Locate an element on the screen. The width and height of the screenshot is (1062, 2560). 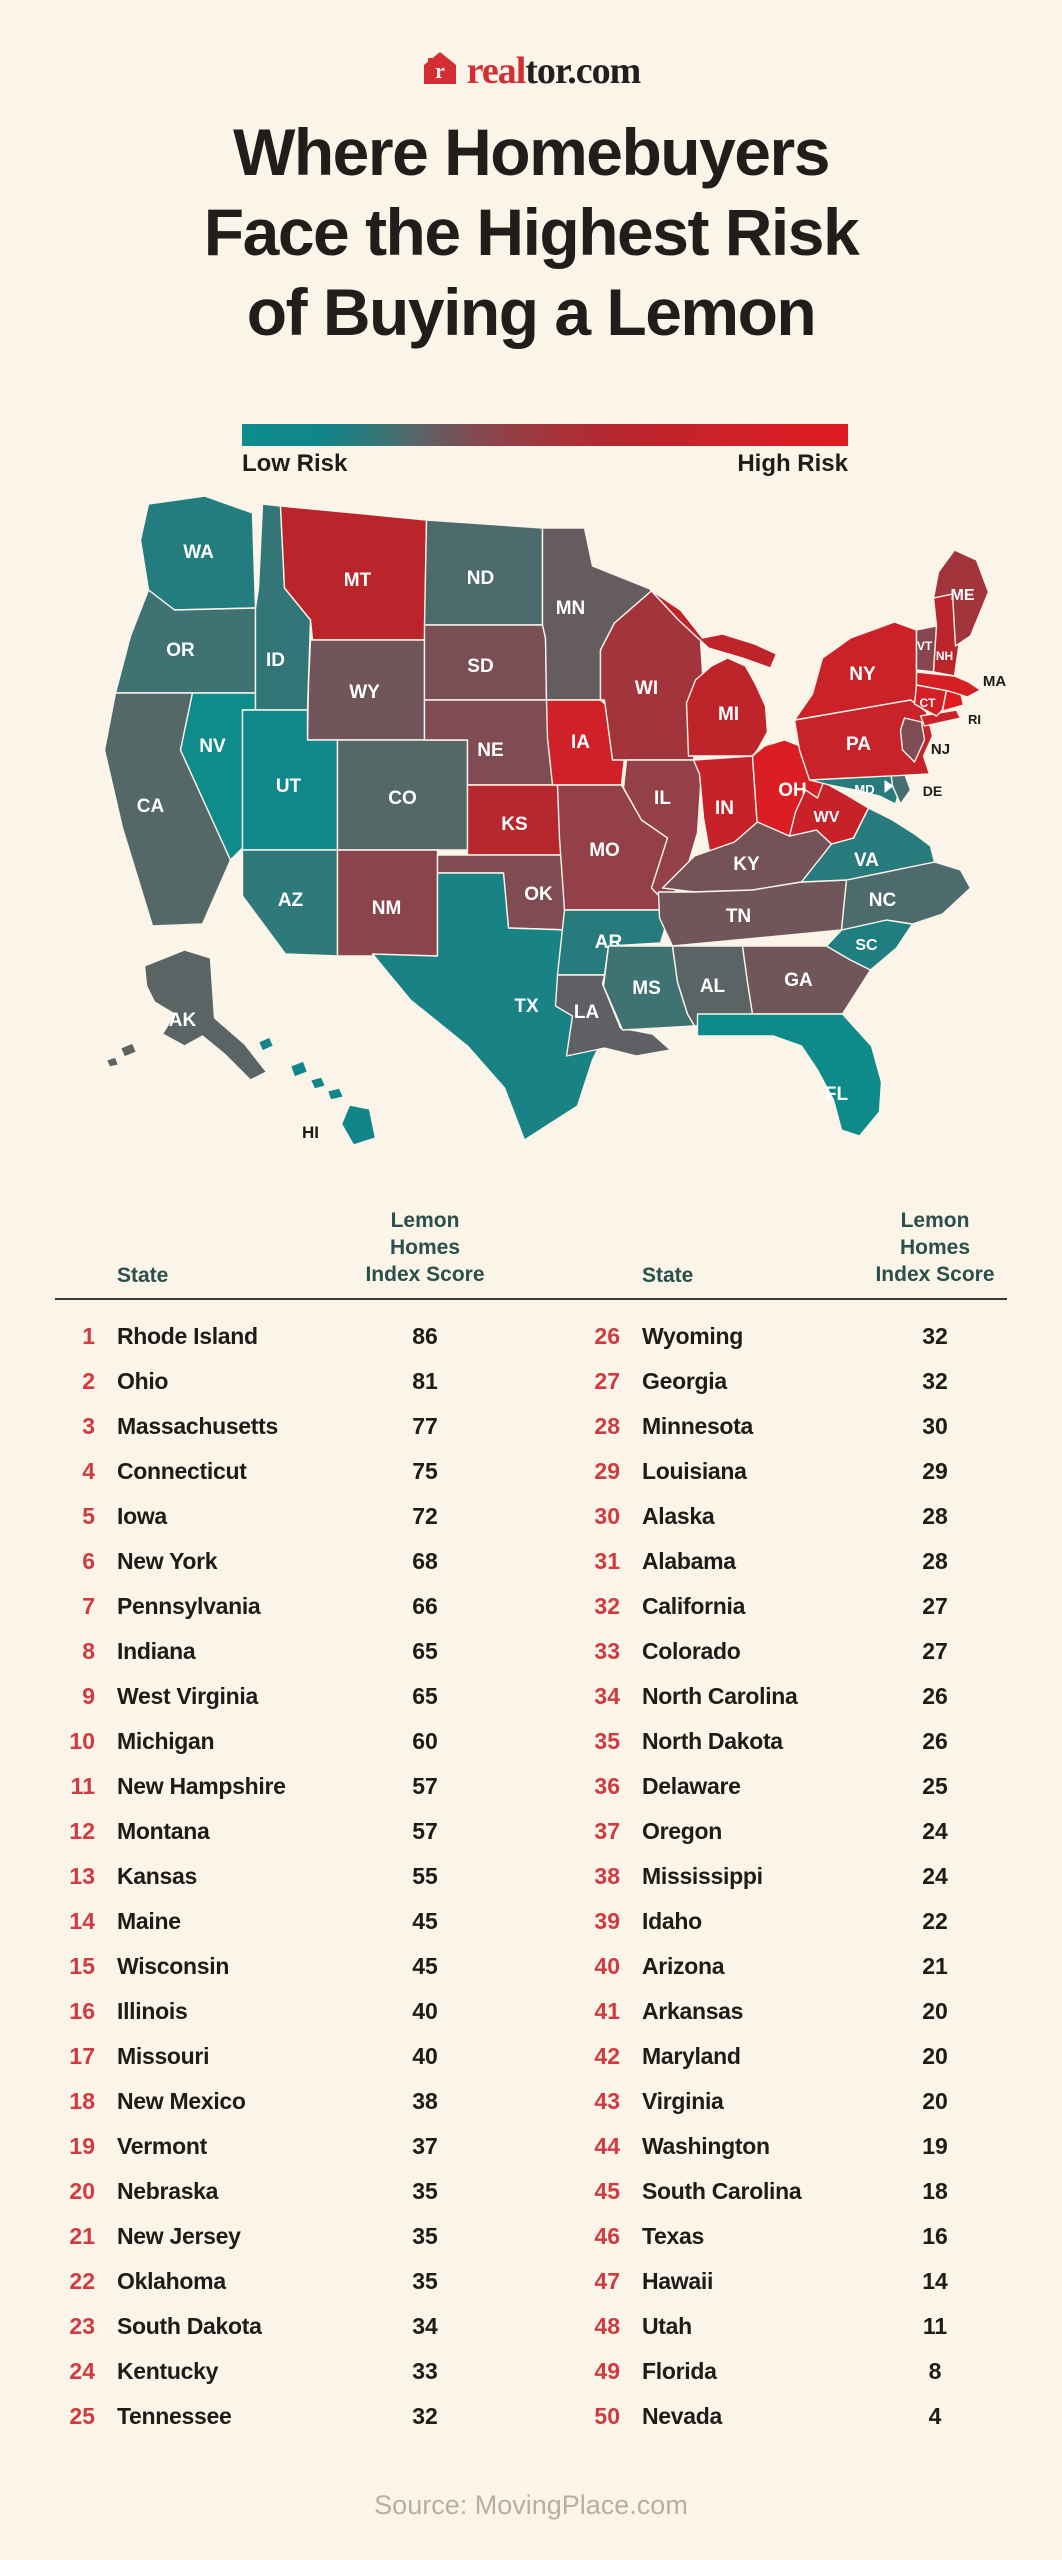
state-label-SD: SD is located at coordinates (480, 666).